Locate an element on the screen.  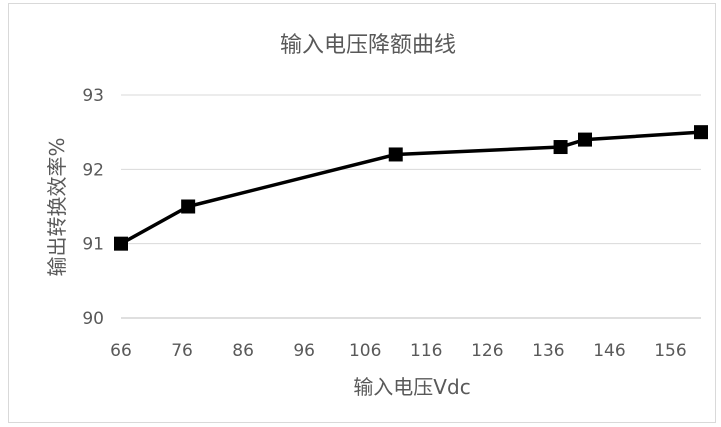
x-tick-label-66: 66 is located at coordinates (121, 351).